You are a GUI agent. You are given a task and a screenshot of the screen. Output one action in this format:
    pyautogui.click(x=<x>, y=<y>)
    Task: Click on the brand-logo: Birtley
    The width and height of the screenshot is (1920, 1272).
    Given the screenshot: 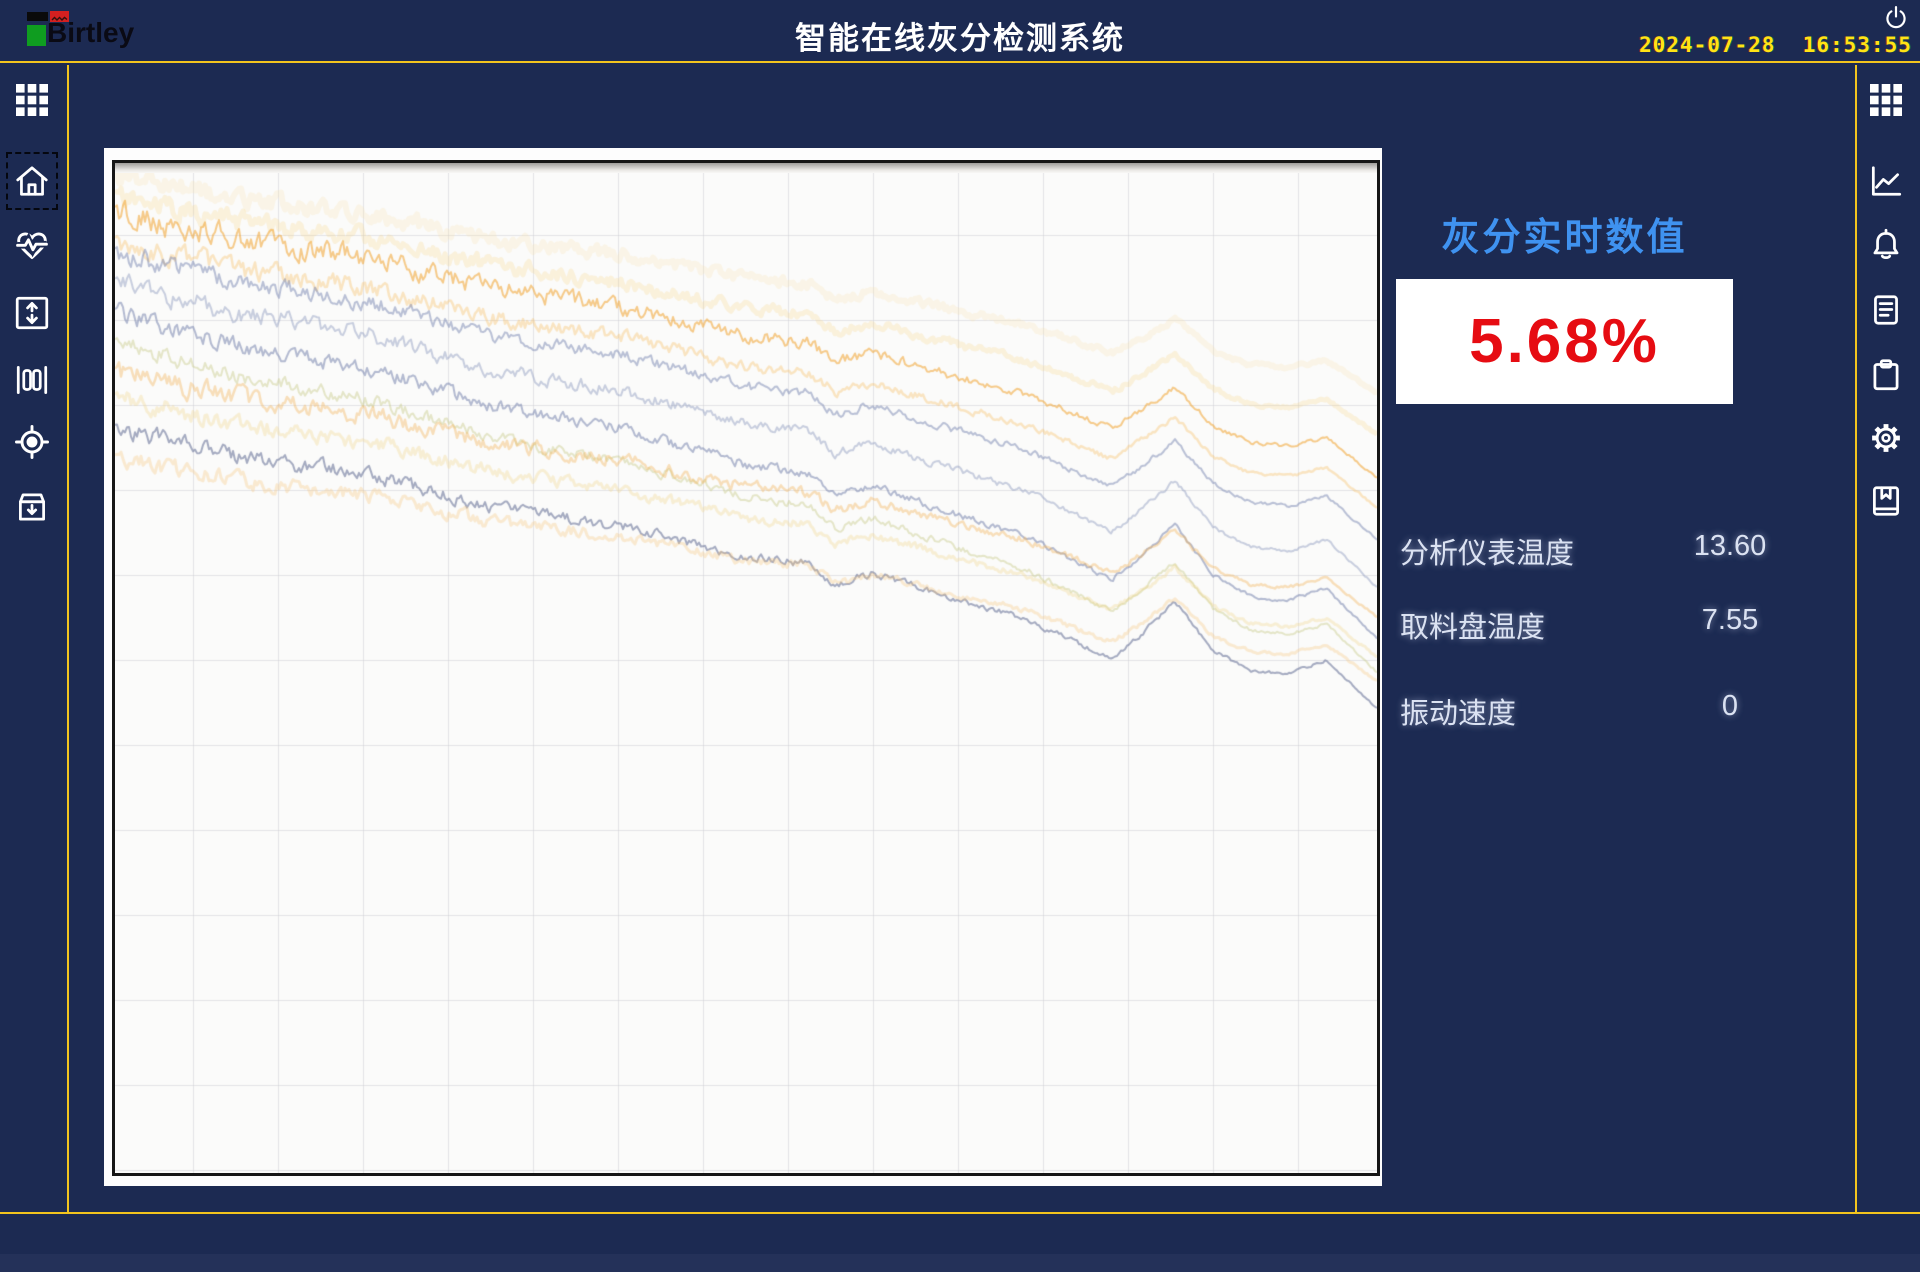 What is the action you would take?
    pyautogui.click(x=114, y=31)
    